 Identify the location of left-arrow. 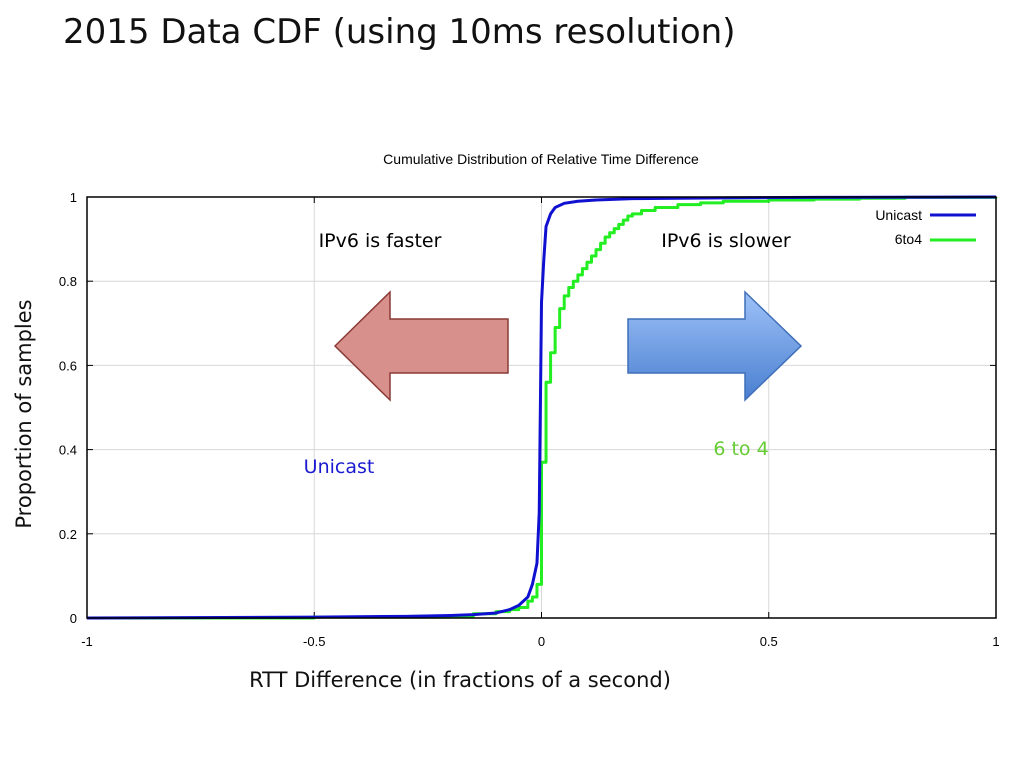
(421, 346).